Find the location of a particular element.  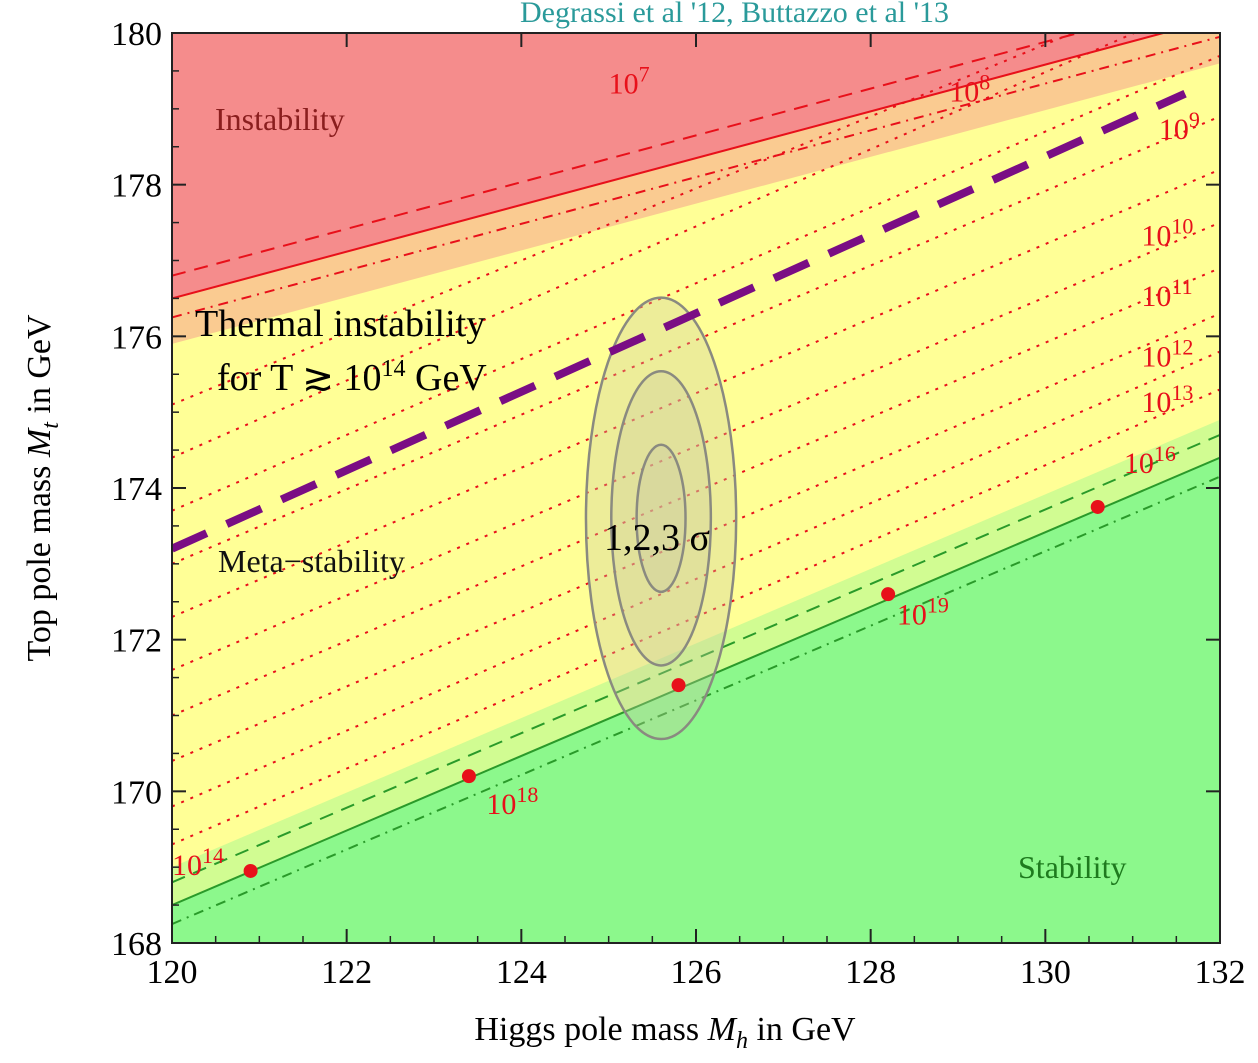

x-tick-label: 130 is located at coordinates (1045, 972).